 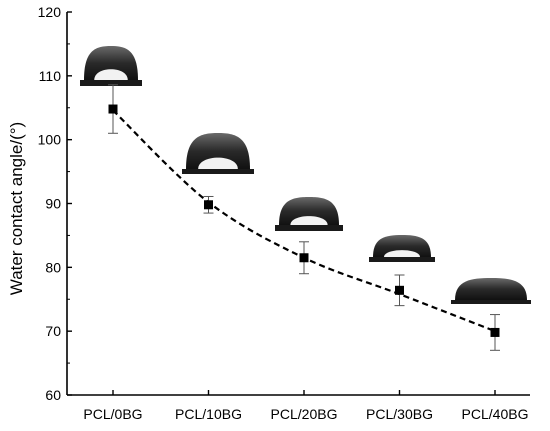 What do you see at coordinates (53, 204) in the screenshot?
I see `y-tick-label: 90` at bounding box center [53, 204].